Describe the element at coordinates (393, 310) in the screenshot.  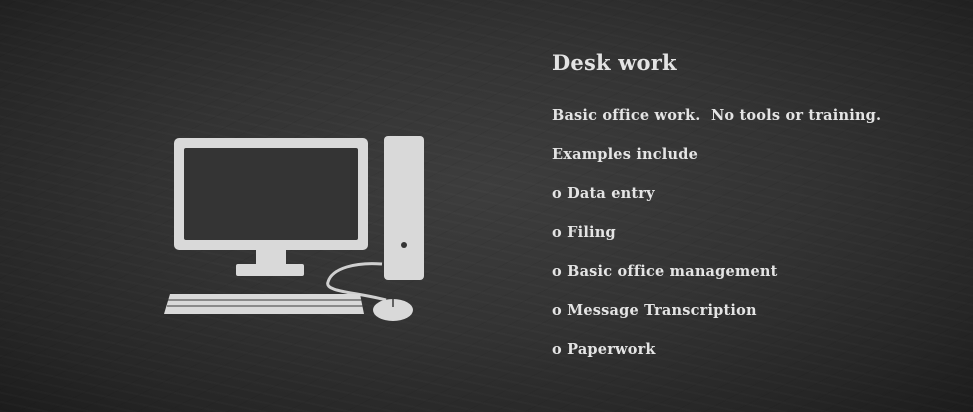
I see `mouse-icon` at that location.